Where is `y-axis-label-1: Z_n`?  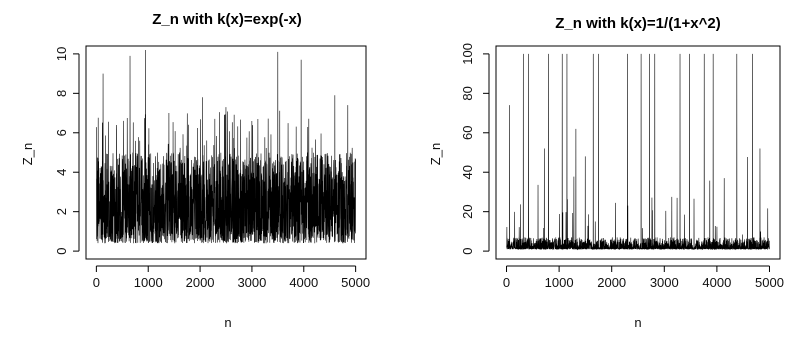 y-axis-label-1: Z_n is located at coordinates (27, 154).